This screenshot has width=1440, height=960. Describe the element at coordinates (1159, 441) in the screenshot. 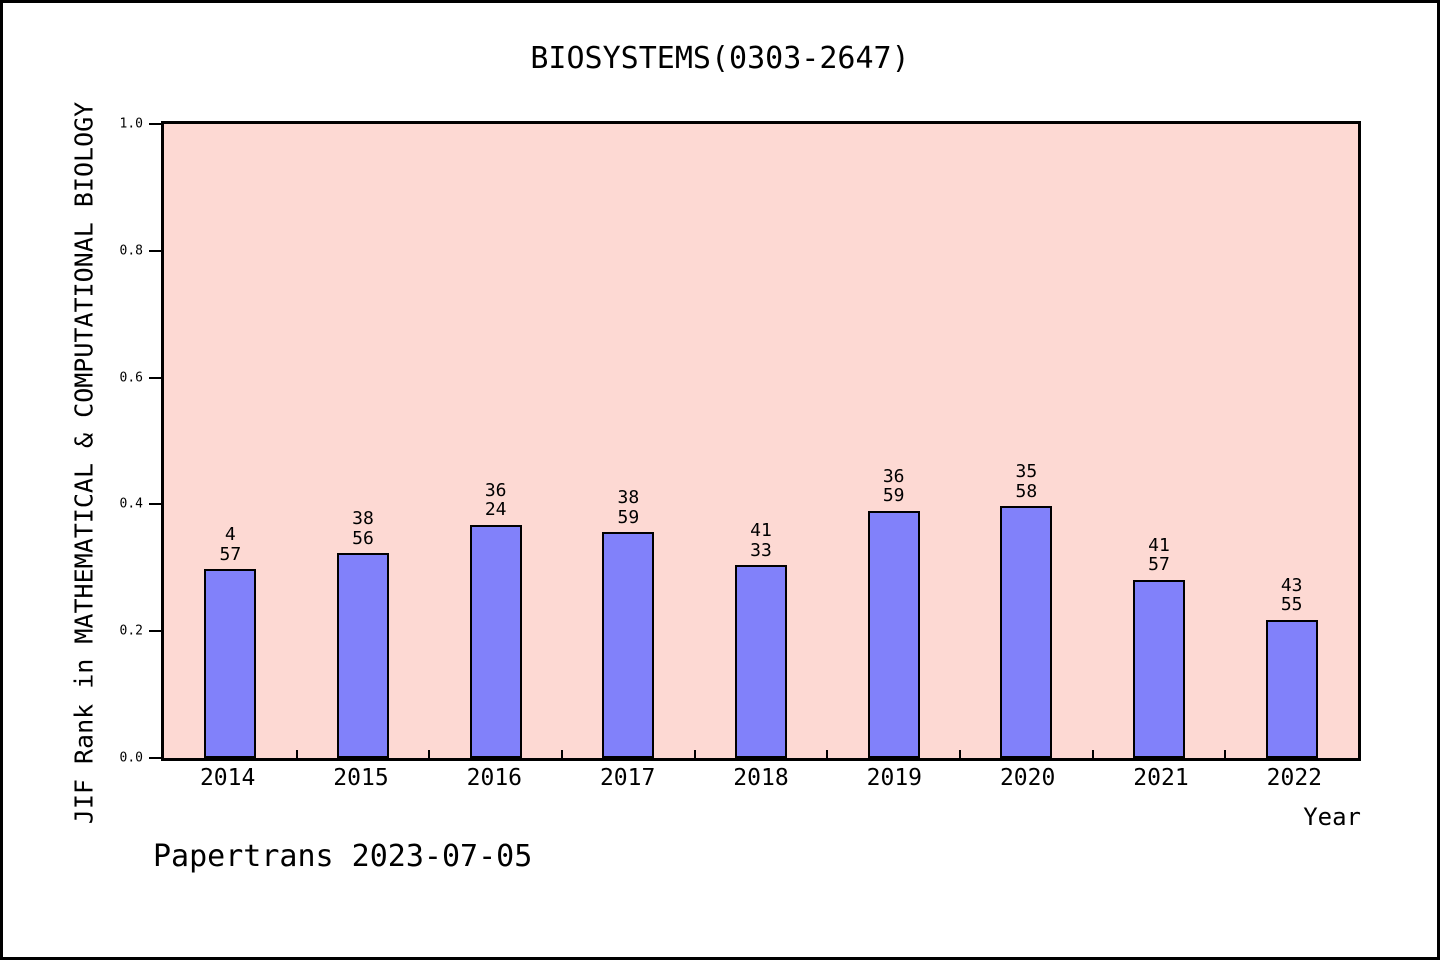

I see `bar-slot: 41 57` at that location.